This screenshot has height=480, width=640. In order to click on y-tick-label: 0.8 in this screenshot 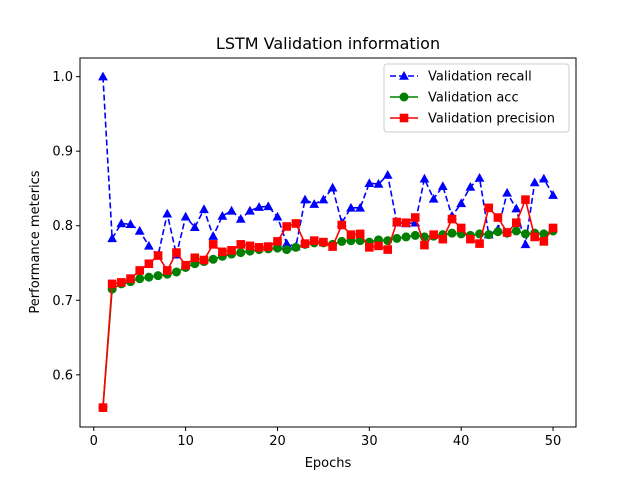, I will do `click(62, 226)`.